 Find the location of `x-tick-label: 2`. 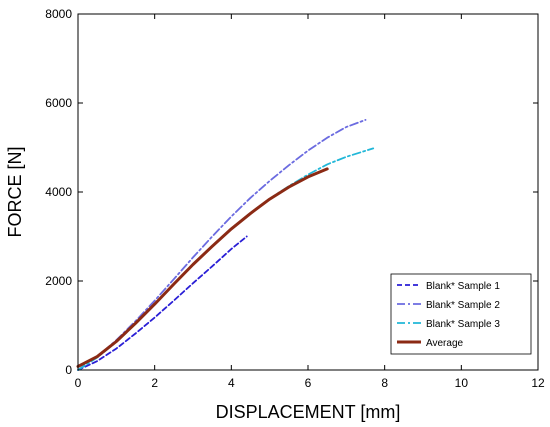

x-tick-label: 2 is located at coordinates (154, 383).